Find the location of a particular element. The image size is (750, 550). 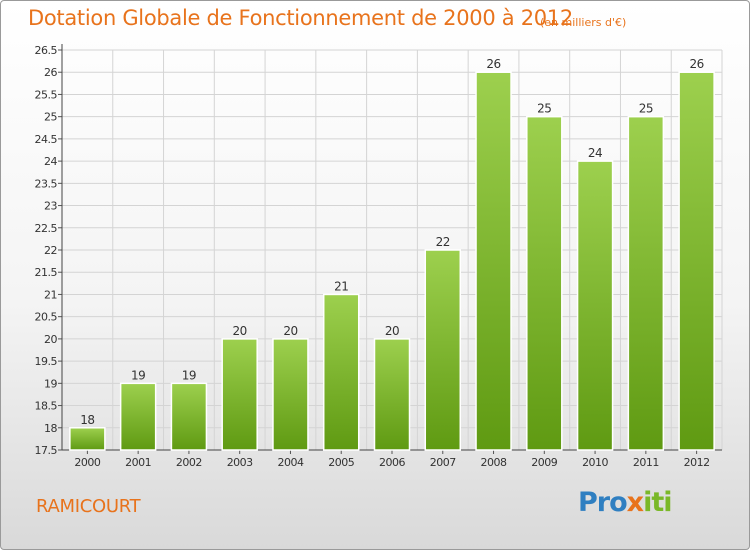

proxiti-logo: Proxiti is located at coordinates (625, 502).